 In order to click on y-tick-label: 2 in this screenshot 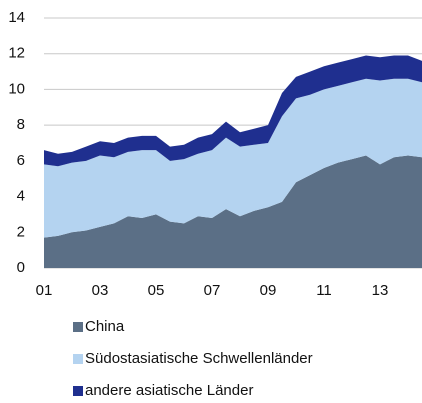, I will do `click(21, 231)`.